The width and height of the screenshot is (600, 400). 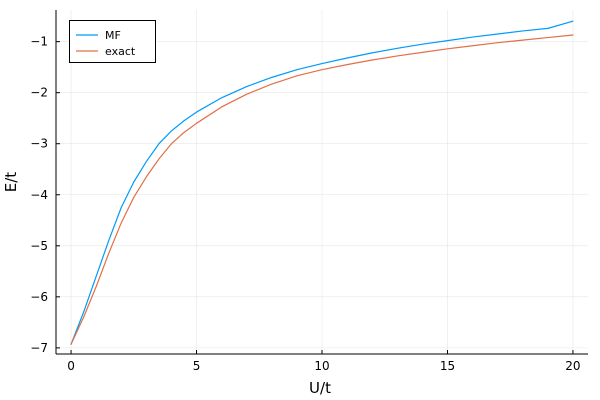 What do you see at coordinates (39, 297) in the screenshot?
I see `y-tick-label: −6` at bounding box center [39, 297].